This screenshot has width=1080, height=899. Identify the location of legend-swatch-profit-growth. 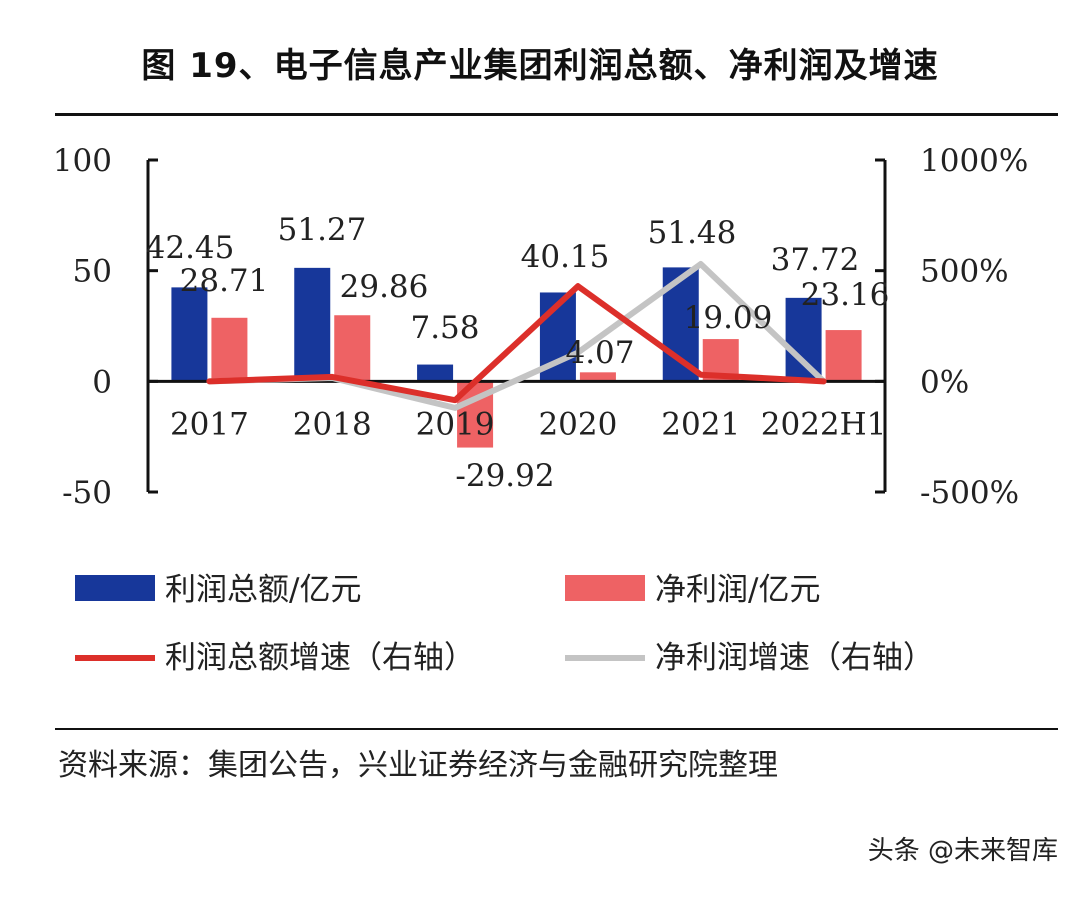
(115, 658).